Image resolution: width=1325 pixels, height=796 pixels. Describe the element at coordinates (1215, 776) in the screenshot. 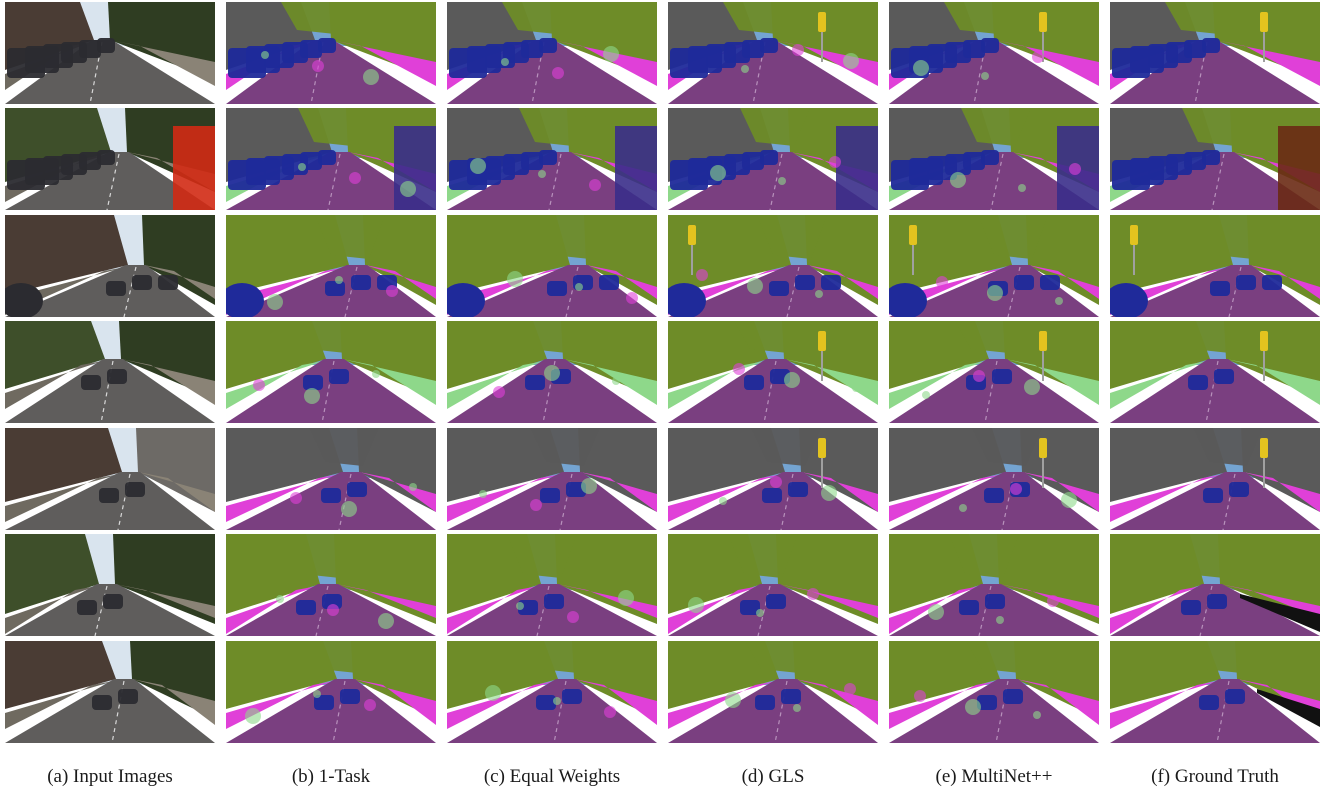

I see `caption-gt: (f) Ground Truth` at that location.